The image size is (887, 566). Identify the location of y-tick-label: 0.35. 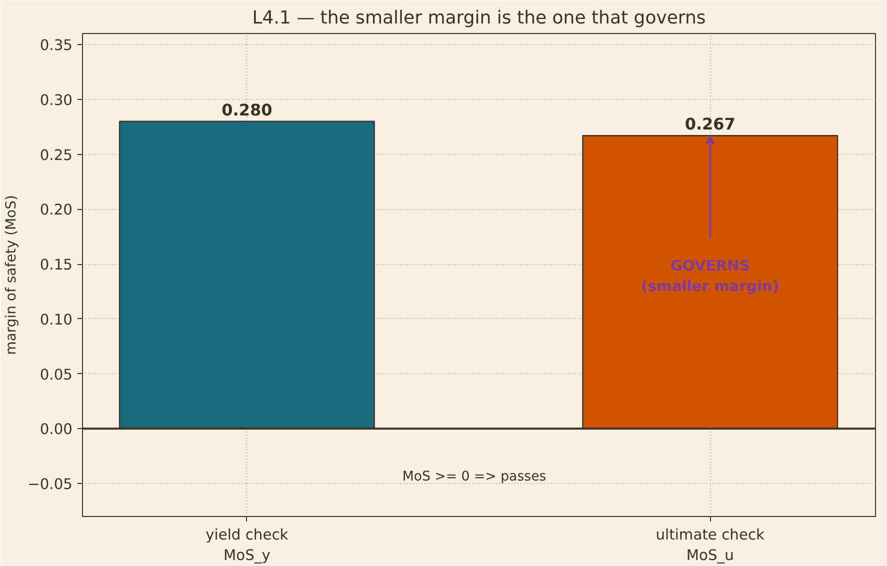
(56, 45).